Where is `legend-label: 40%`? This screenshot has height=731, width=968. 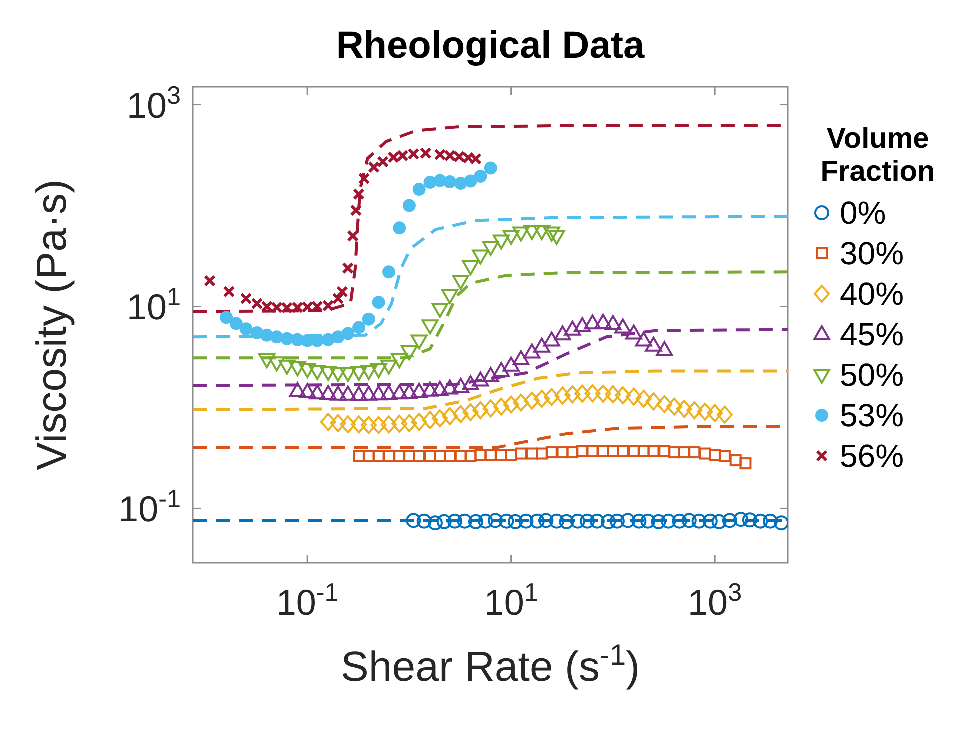 legend-label: 40% is located at coordinates (872, 294).